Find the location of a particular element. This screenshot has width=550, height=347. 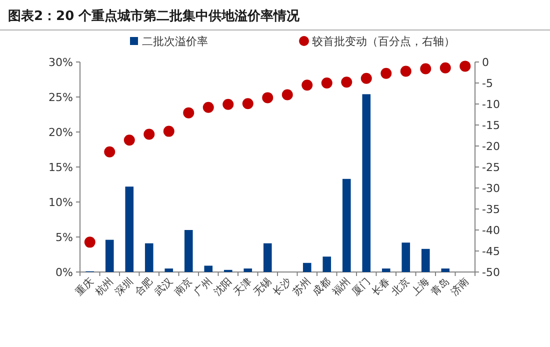

y2-tick-label: 0 is located at coordinates (485, 62).